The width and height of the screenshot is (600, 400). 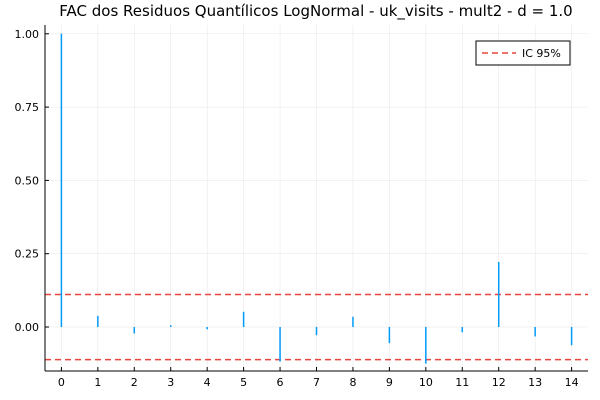 I want to click on x-tick-label: 9, so click(x=389, y=382).